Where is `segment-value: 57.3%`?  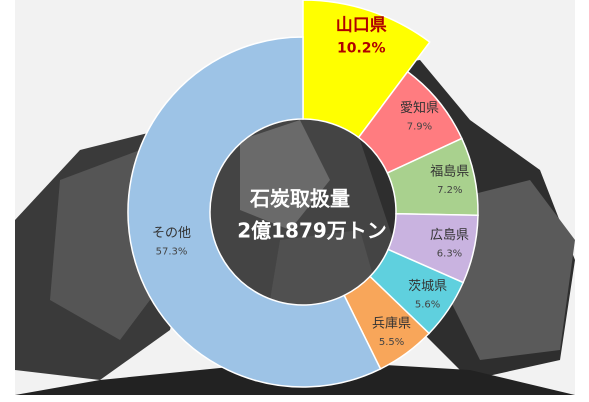
segment-value: 57.3% is located at coordinates (172, 252).